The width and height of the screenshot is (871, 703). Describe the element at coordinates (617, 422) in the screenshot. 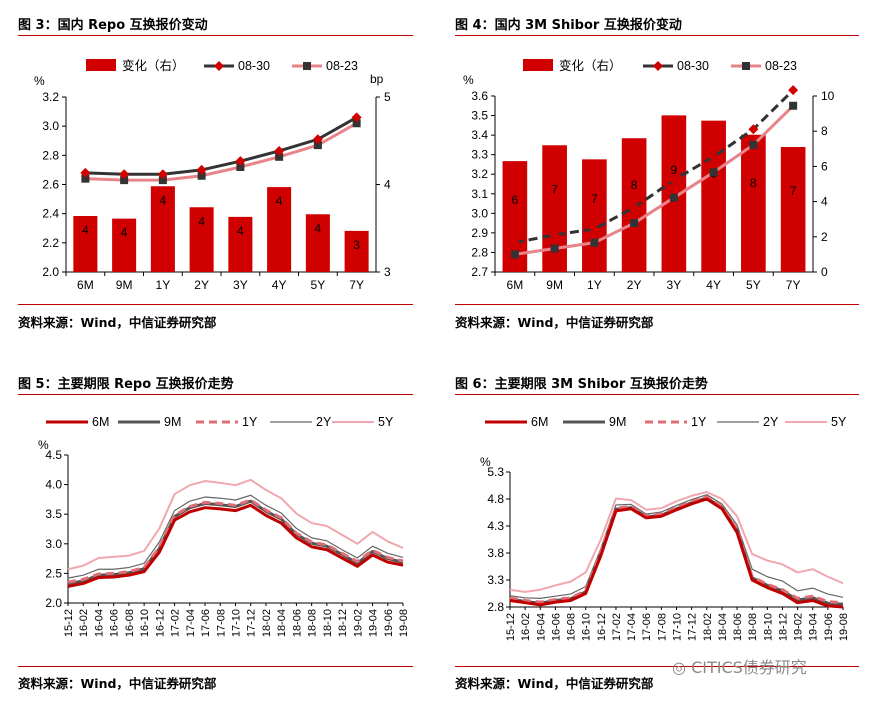

I see `legend-label: 9M` at that location.